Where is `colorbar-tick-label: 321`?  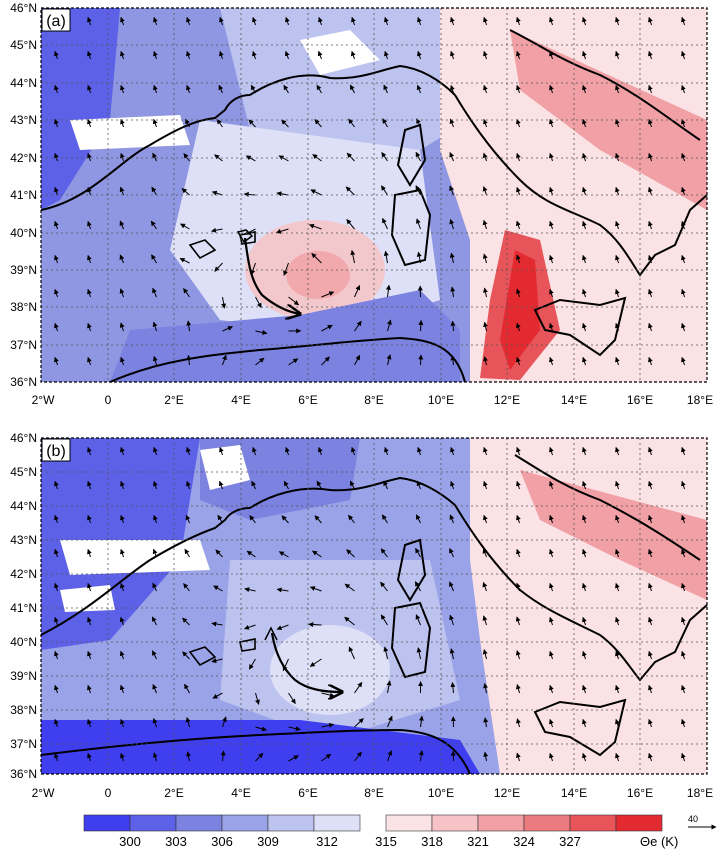
colorbar-tick-label: 321 is located at coordinates (478, 841).